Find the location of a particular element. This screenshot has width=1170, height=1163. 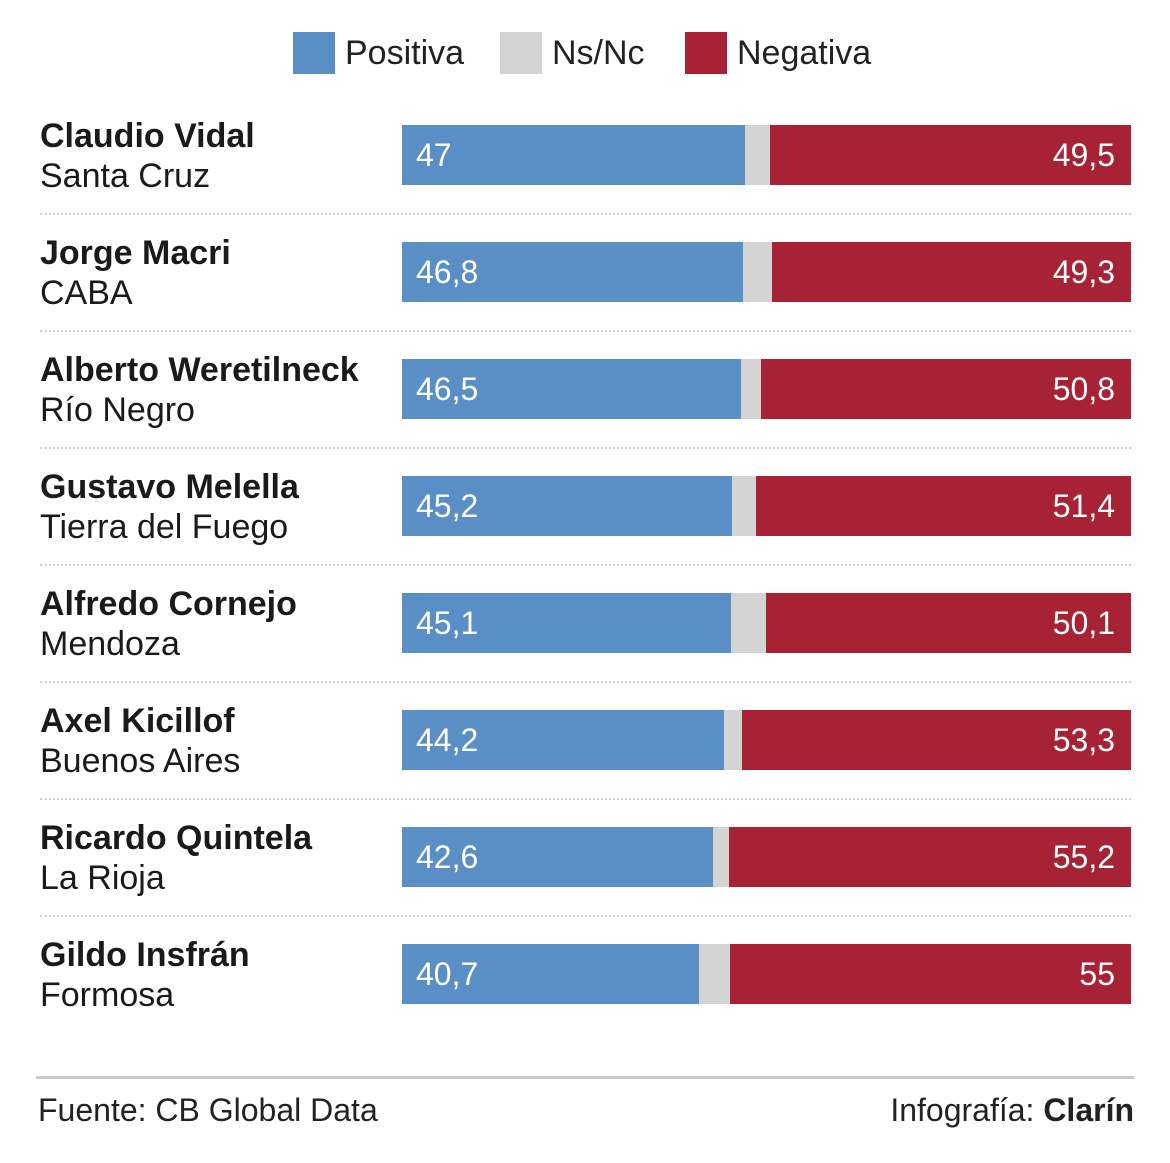

bar-segment-positiva: 45,2 is located at coordinates (567, 506).